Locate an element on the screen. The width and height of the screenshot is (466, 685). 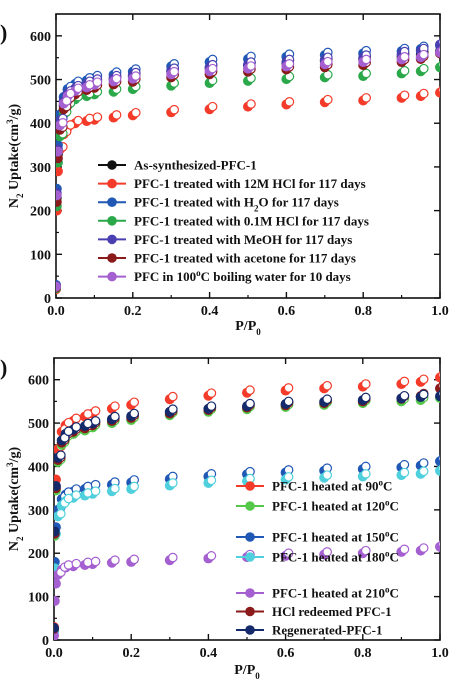
legend-label: PFC in 100oC boiling water for 10 days is located at coordinates (242, 276).